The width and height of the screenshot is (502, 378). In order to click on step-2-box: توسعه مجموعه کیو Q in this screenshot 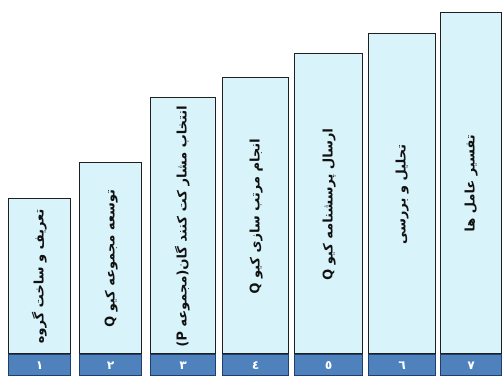, I will do `click(110, 258)`.